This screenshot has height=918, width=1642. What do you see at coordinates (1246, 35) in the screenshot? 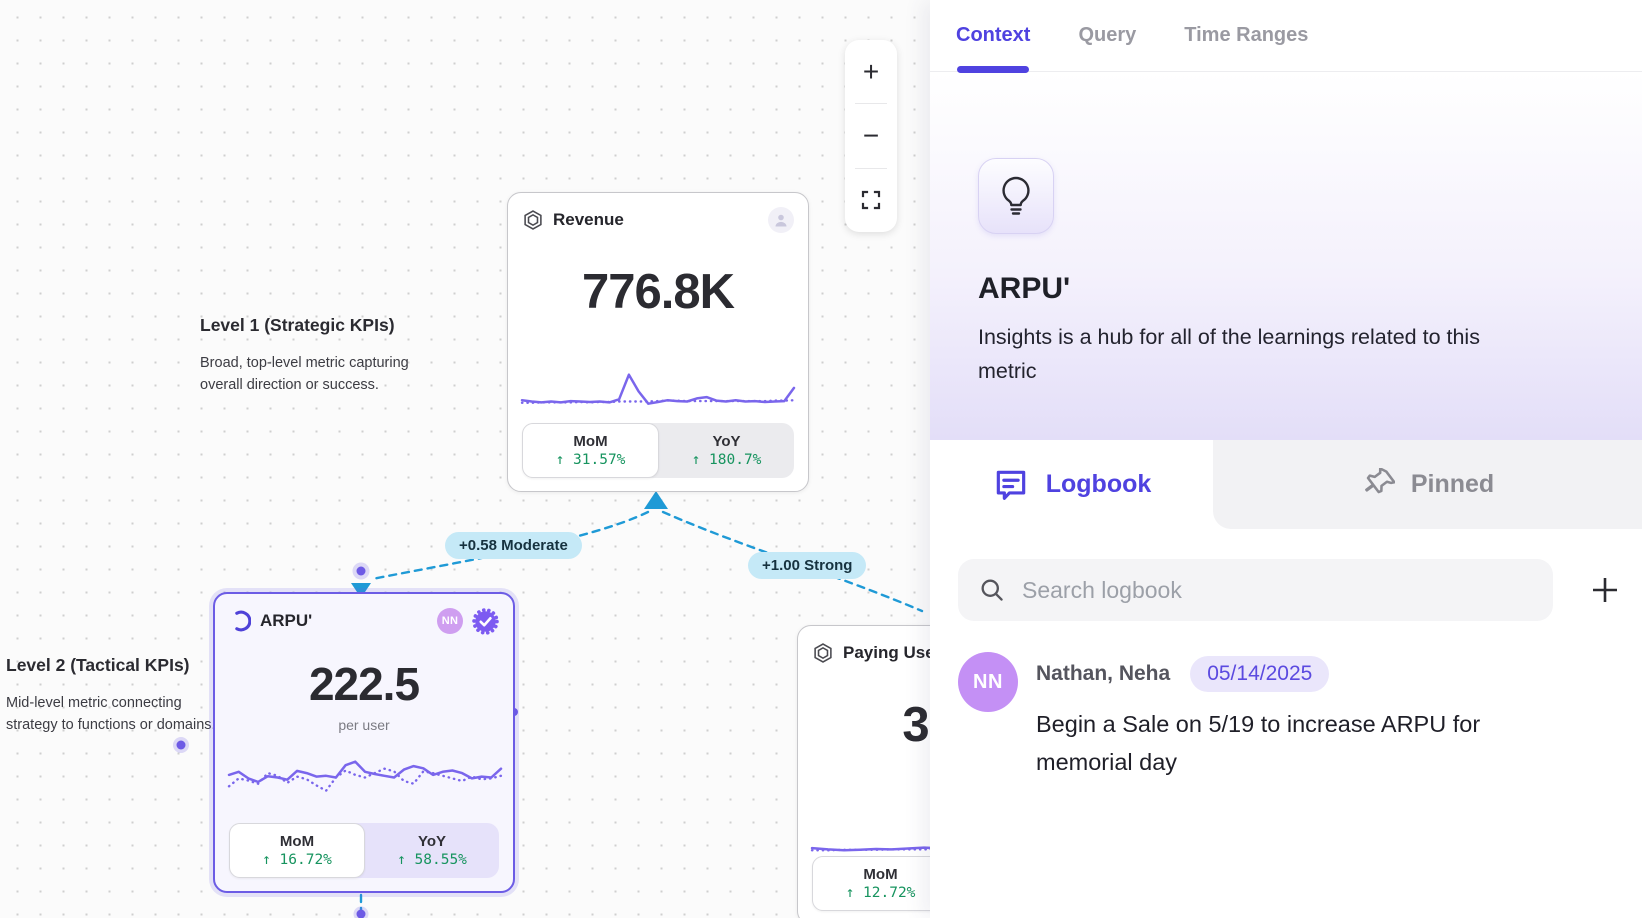
I see `tab-time-ranges: Time Ranges` at bounding box center [1246, 35].